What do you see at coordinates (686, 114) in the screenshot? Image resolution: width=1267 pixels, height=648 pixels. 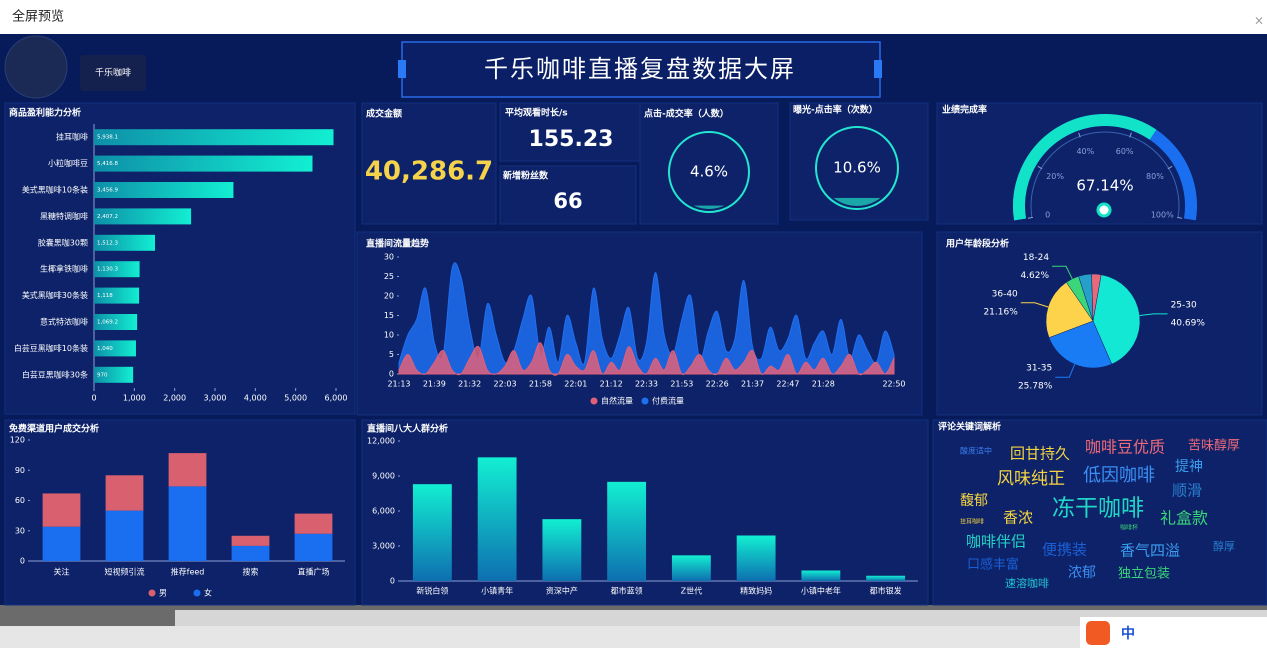 I see `kpi-label: 点击-成交率（人数）` at bounding box center [686, 114].